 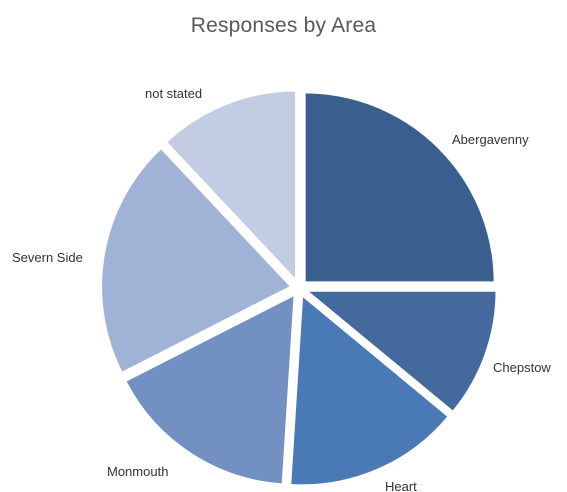 What do you see at coordinates (401, 485) in the screenshot?
I see `slice-label-heart: Heart` at bounding box center [401, 485].